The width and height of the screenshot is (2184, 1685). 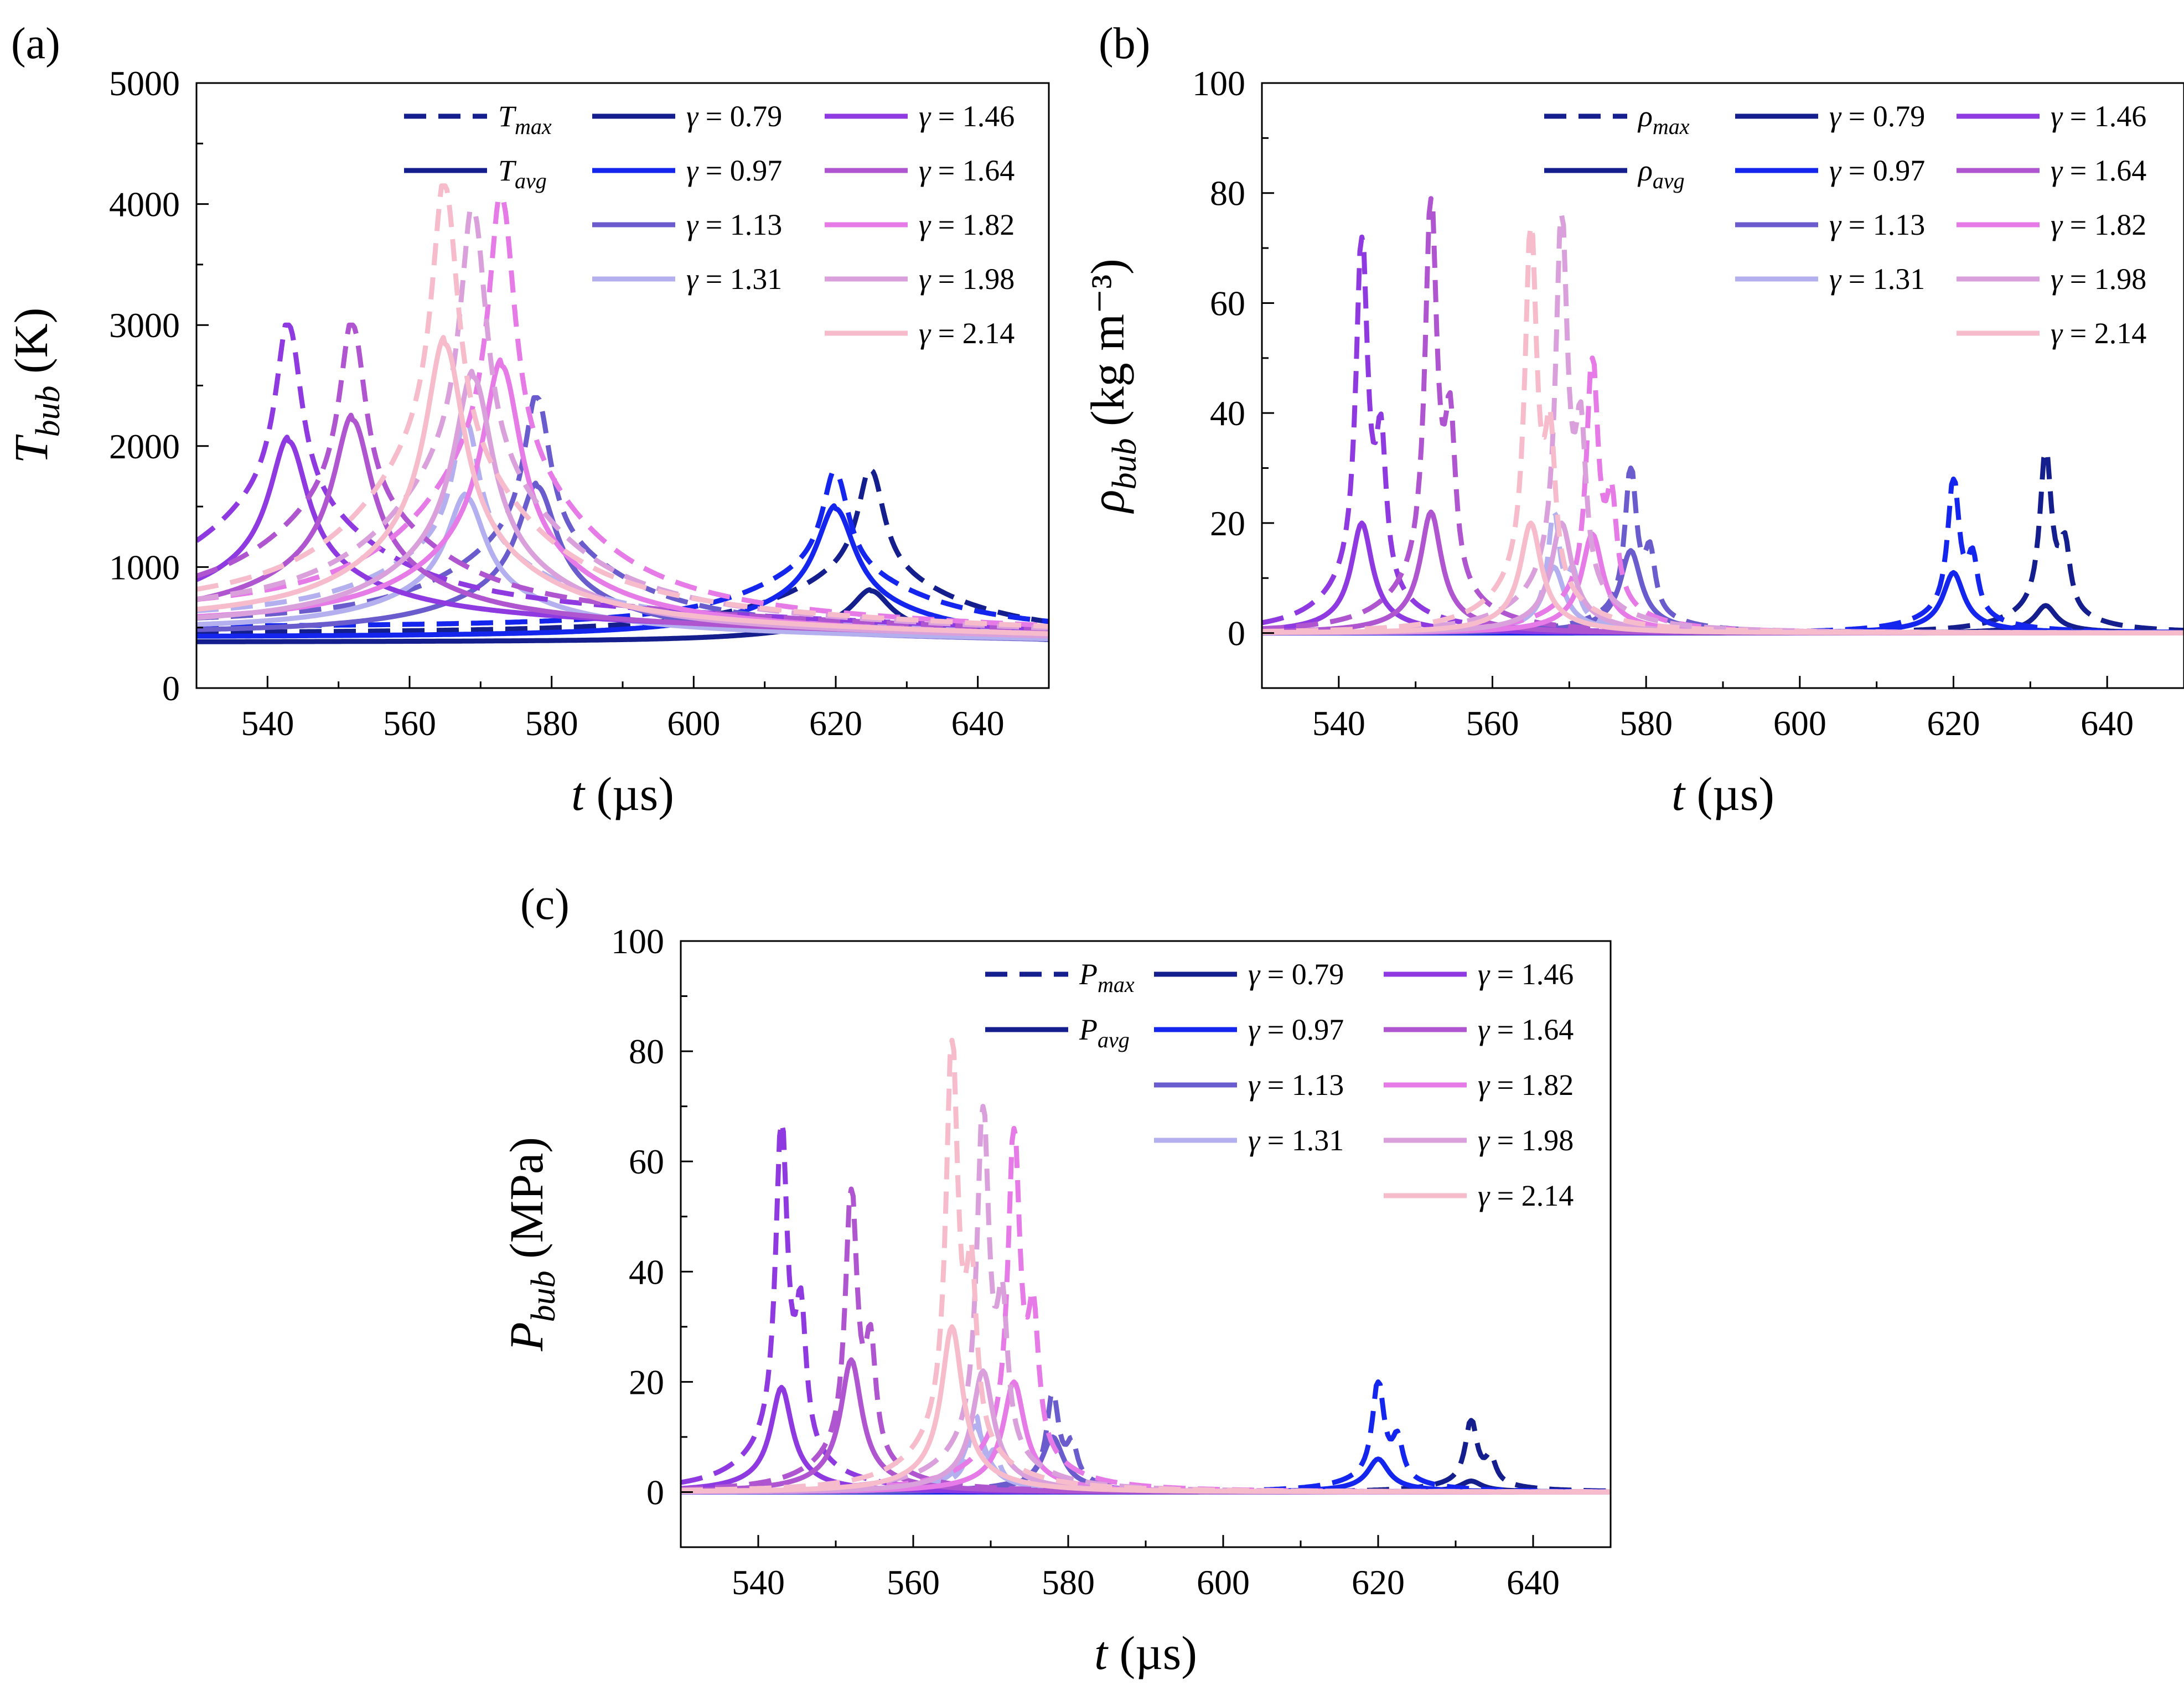 What do you see at coordinates (1146, 1440) in the screenshot?
I see `series-avg-gamma-1.46` at bounding box center [1146, 1440].